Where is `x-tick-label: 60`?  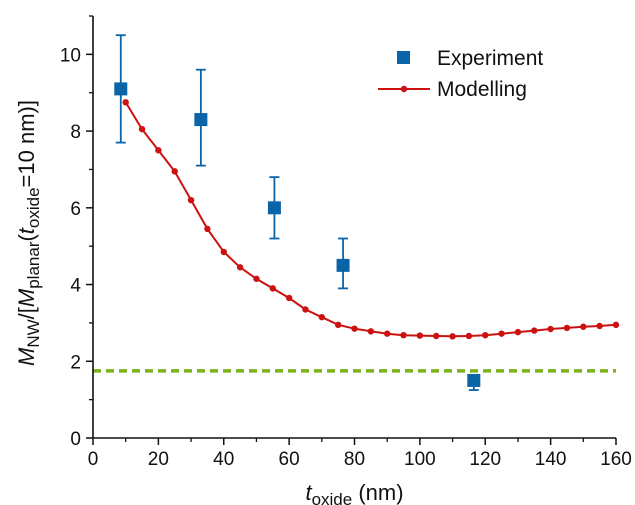 x-tick-label: 60 is located at coordinates (289, 459).